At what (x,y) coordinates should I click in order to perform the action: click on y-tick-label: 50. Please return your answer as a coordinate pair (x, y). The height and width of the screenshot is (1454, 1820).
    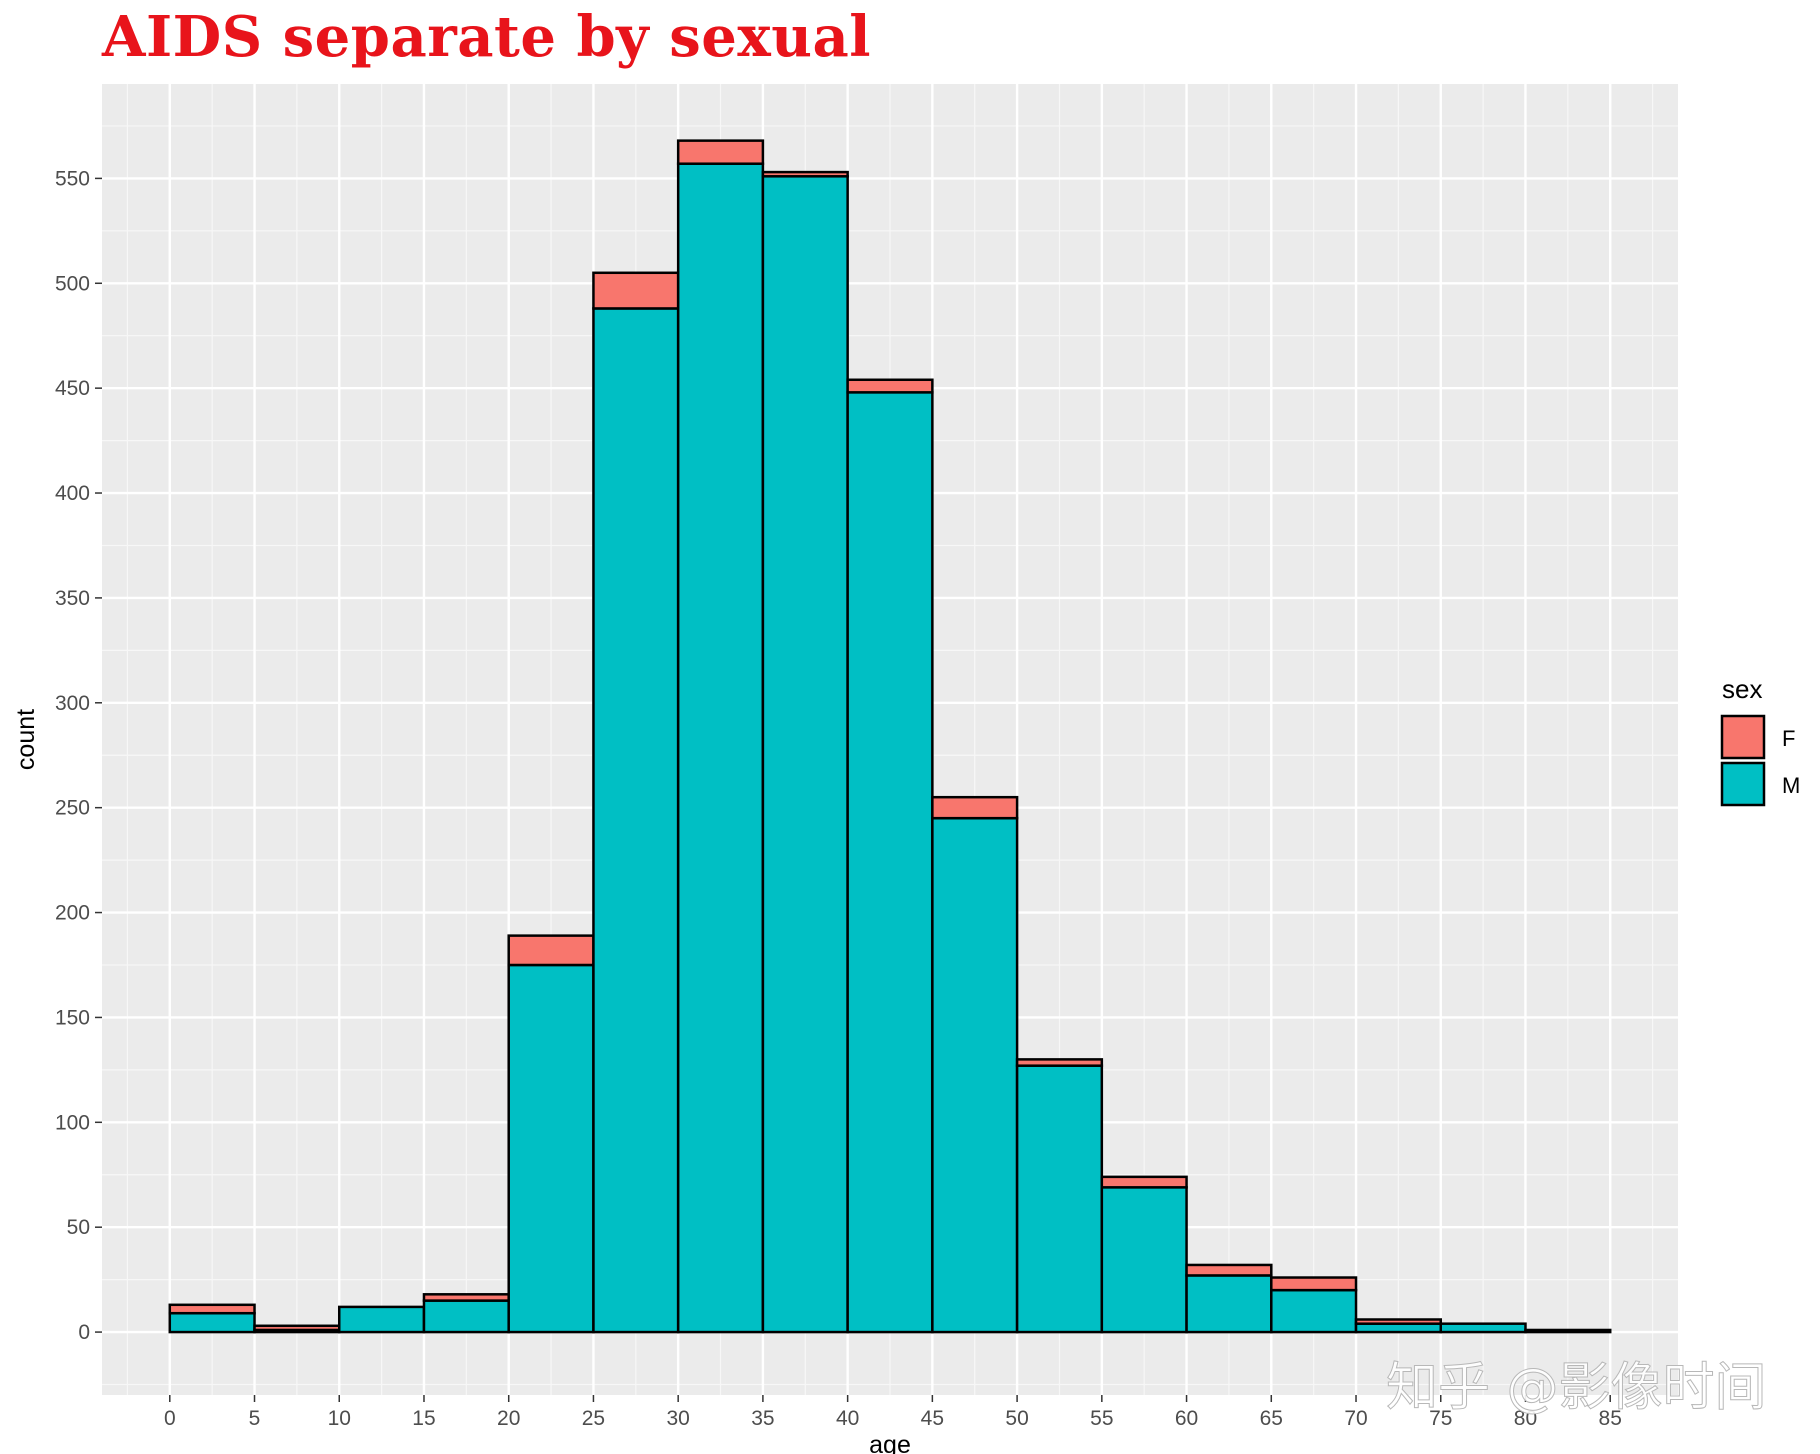
    Looking at the image, I should click on (78, 1227).